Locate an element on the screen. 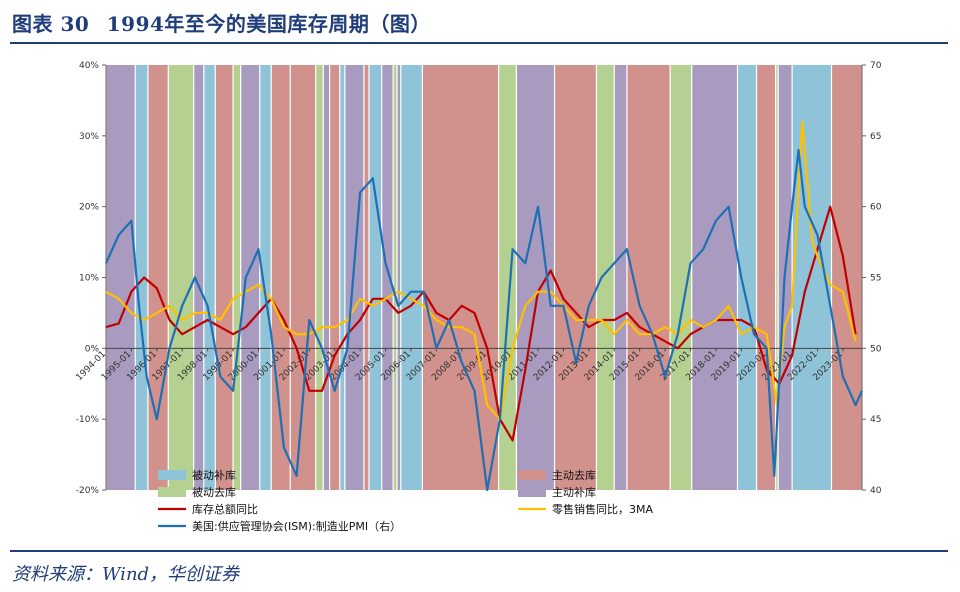 This screenshot has width=960, height=592. legend-label-active-restock: 主动补库 is located at coordinates (574, 492).